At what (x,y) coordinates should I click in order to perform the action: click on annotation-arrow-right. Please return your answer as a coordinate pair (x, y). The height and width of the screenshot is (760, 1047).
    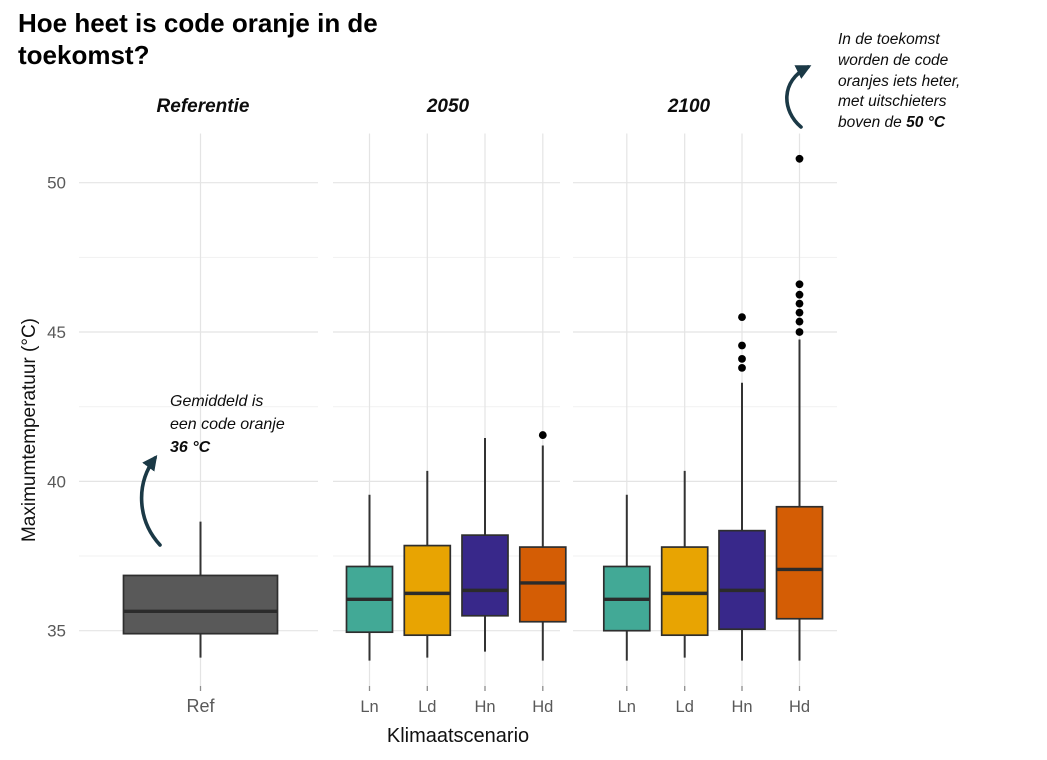
    Looking at the image, I should click on (798, 97).